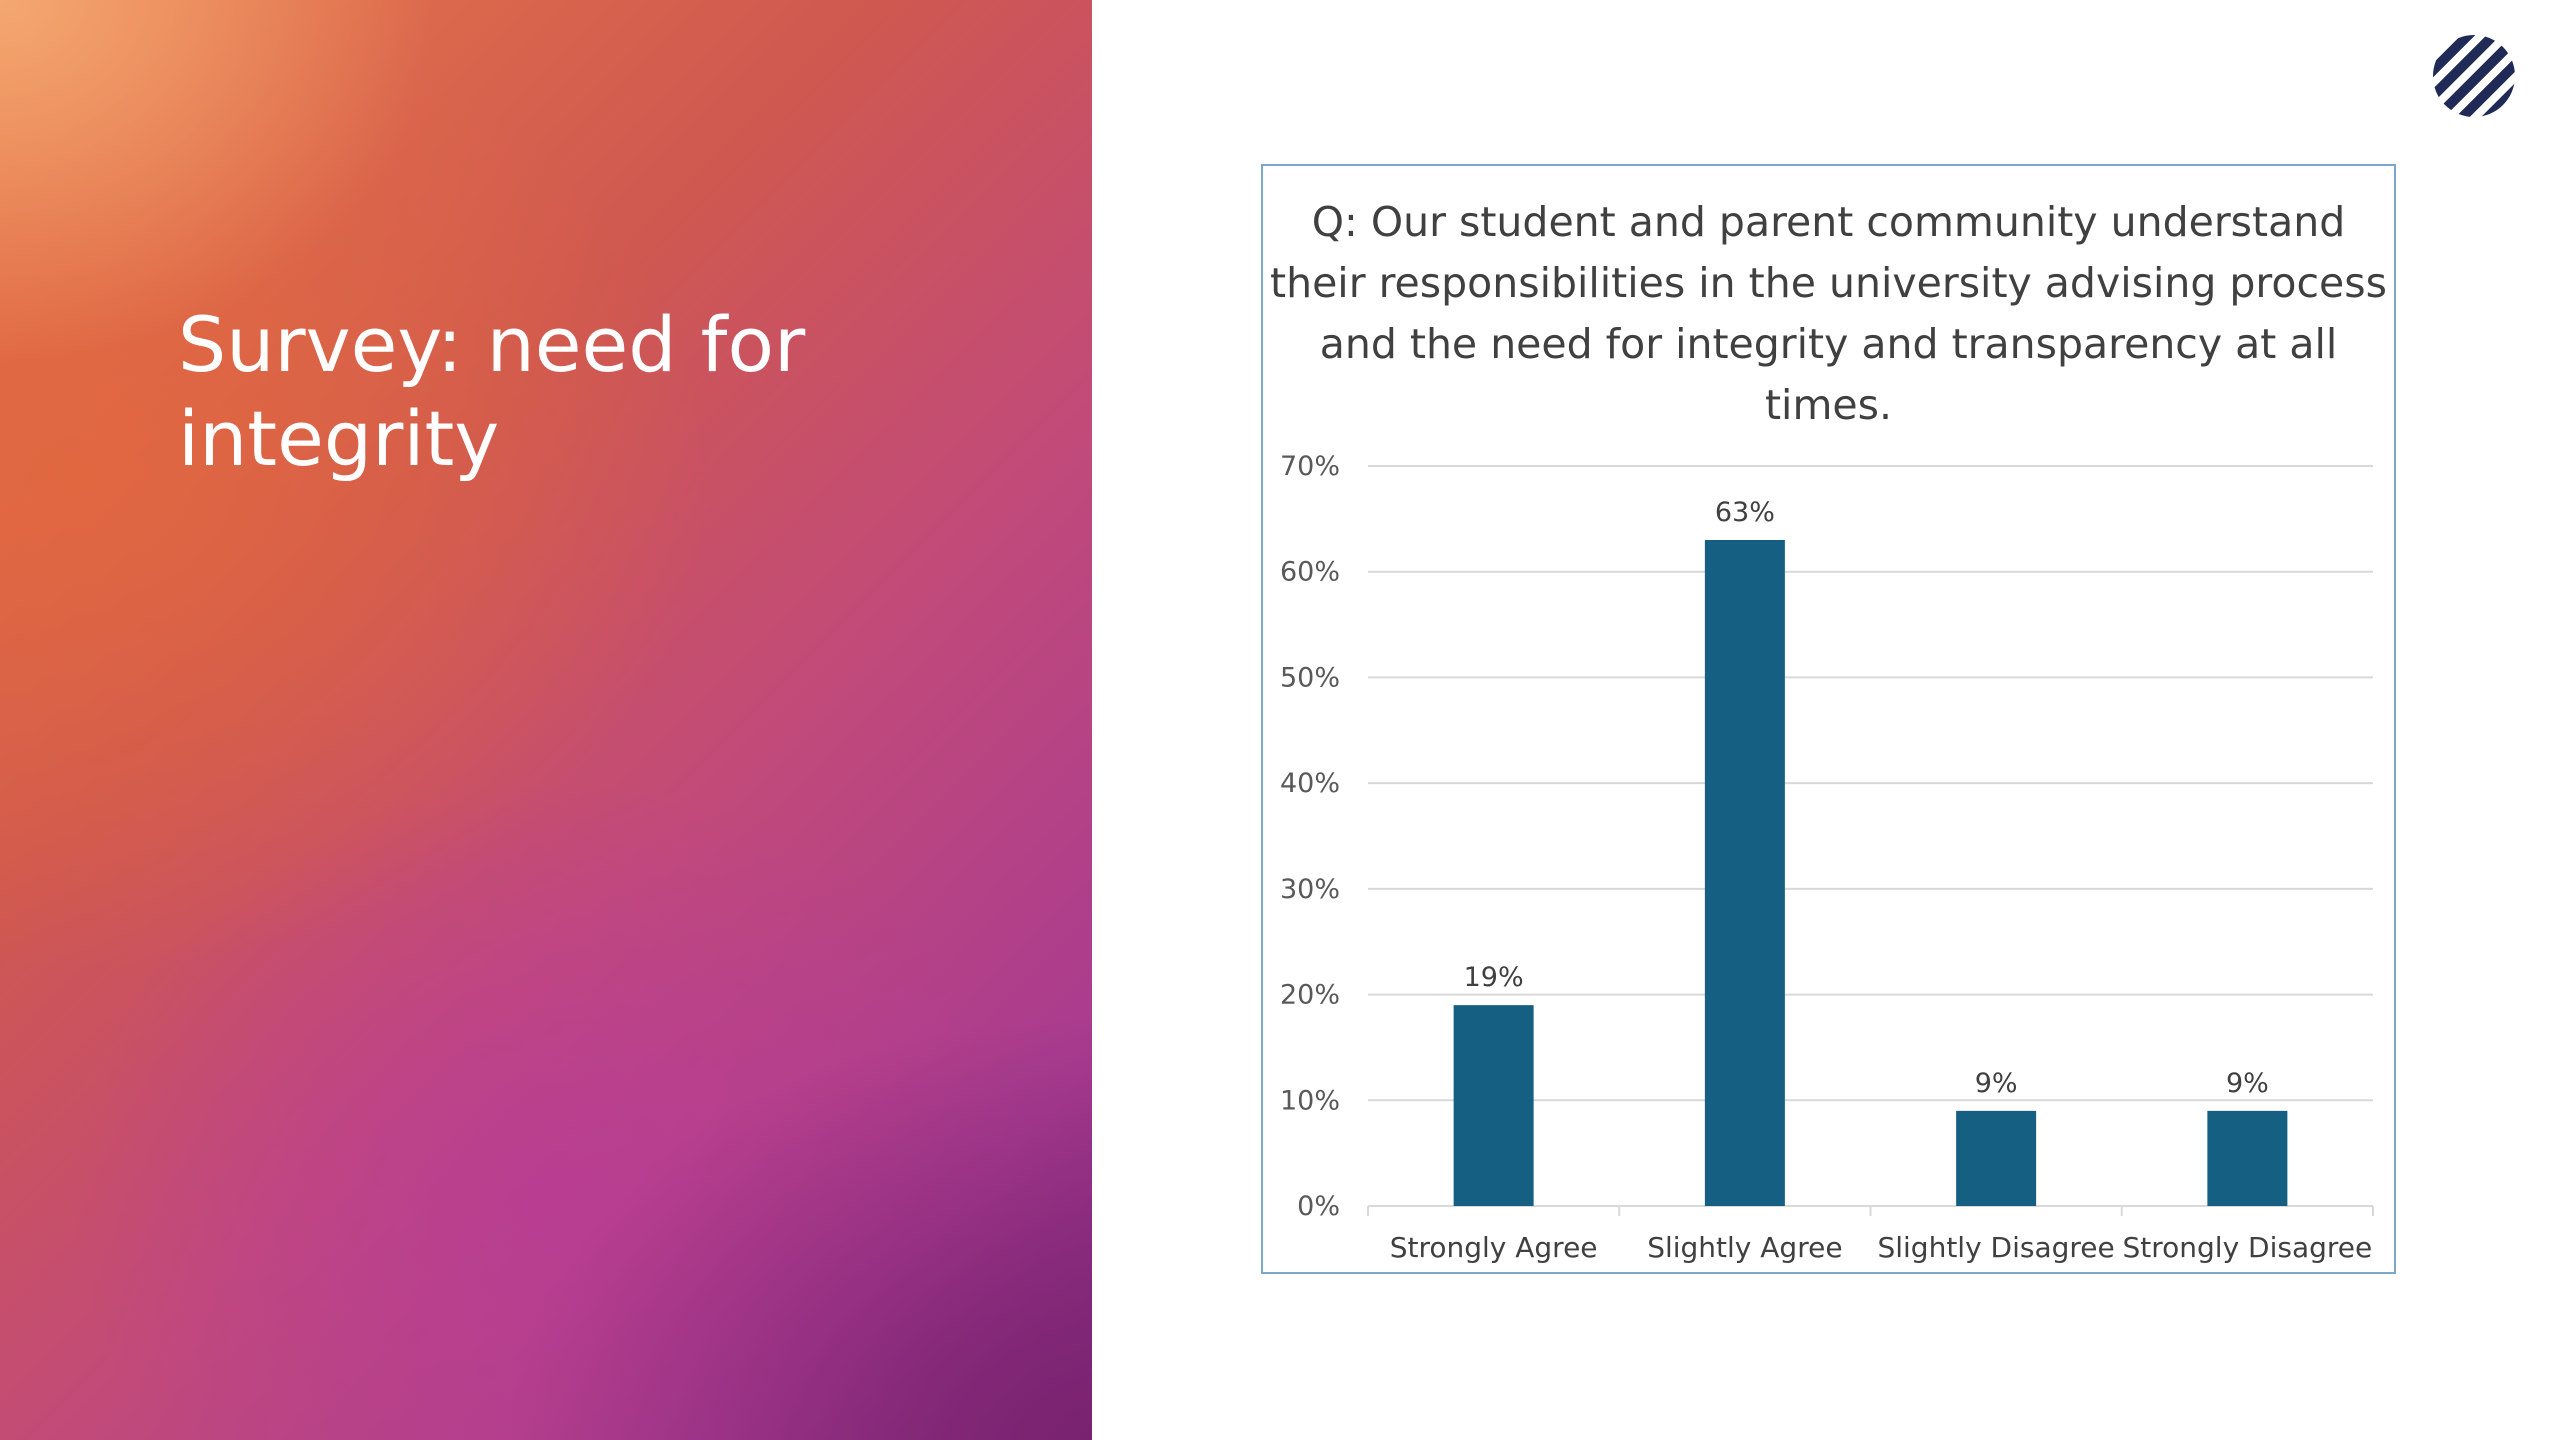  What do you see at coordinates (1310, 995) in the screenshot?
I see `y-tick-label: 20%` at bounding box center [1310, 995].